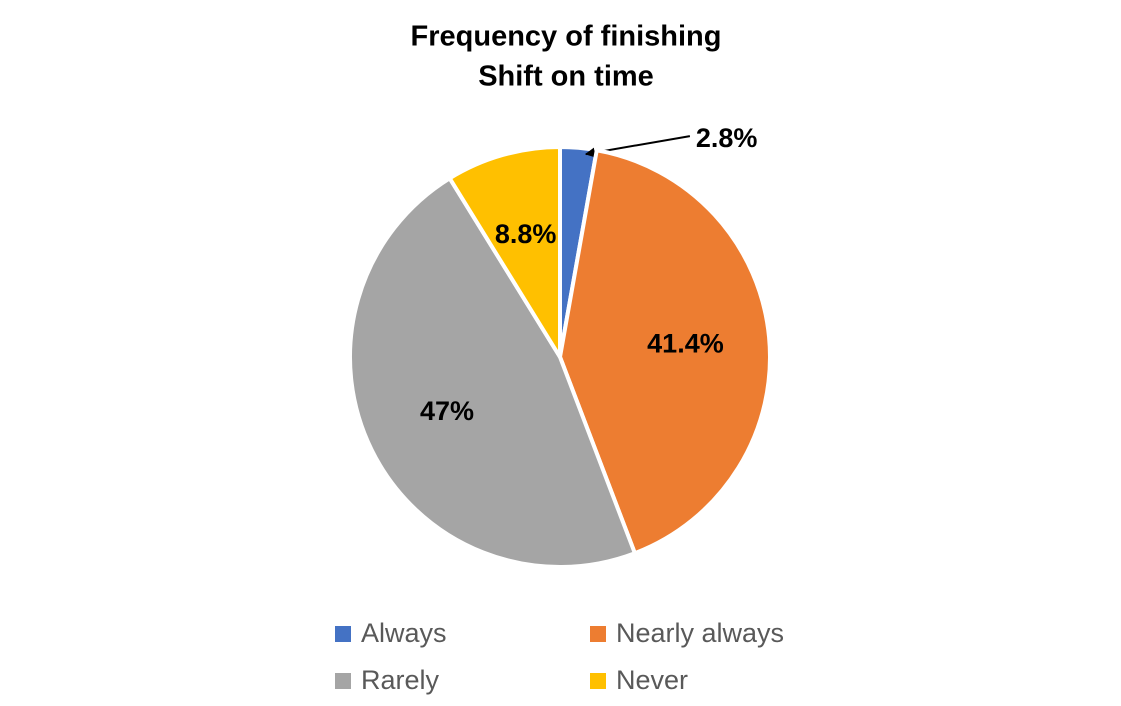  What do you see at coordinates (400, 680) in the screenshot?
I see `legend-label: Rarely` at bounding box center [400, 680].